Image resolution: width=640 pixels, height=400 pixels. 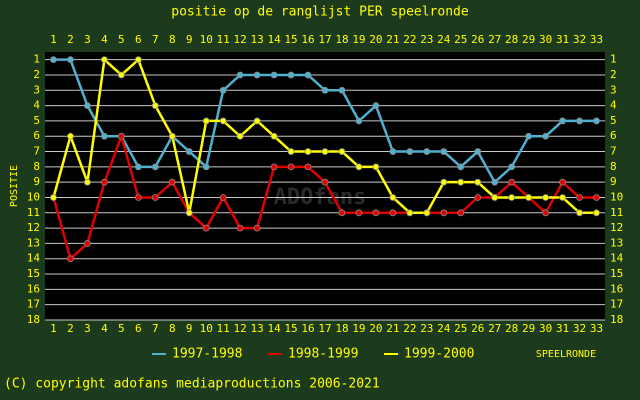 I want to click on x-tick-label: 30, so click(x=545, y=328).